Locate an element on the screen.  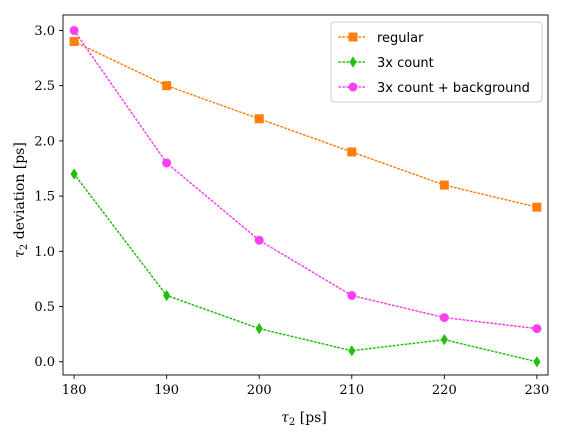
y-tick-label: 1.0 is located at coordinates (44, 252).